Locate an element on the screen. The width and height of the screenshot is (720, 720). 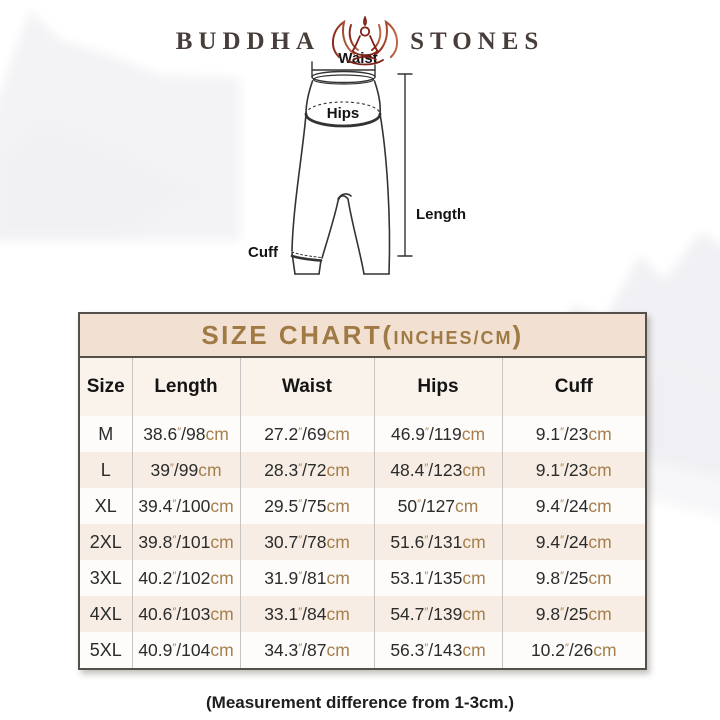
length-cell: 40.2″/102cm is located at coordinates (185, 578).